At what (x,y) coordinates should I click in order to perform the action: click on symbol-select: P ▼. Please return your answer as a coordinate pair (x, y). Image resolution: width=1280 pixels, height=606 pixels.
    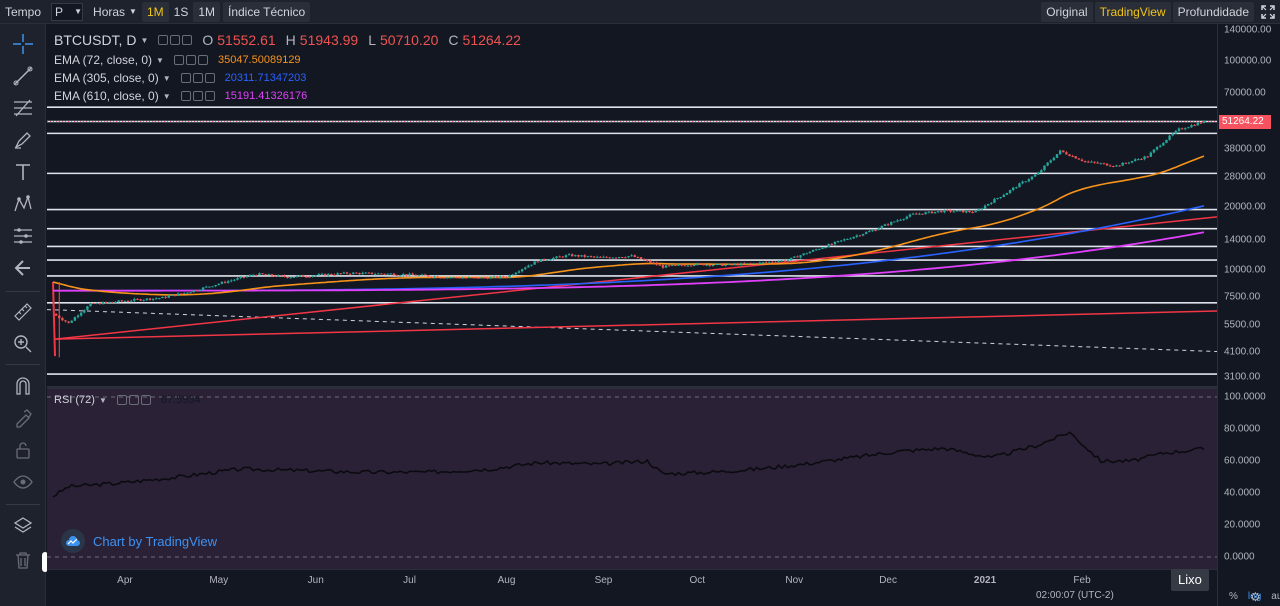
    Looking at the image, I should click on (67, 12).